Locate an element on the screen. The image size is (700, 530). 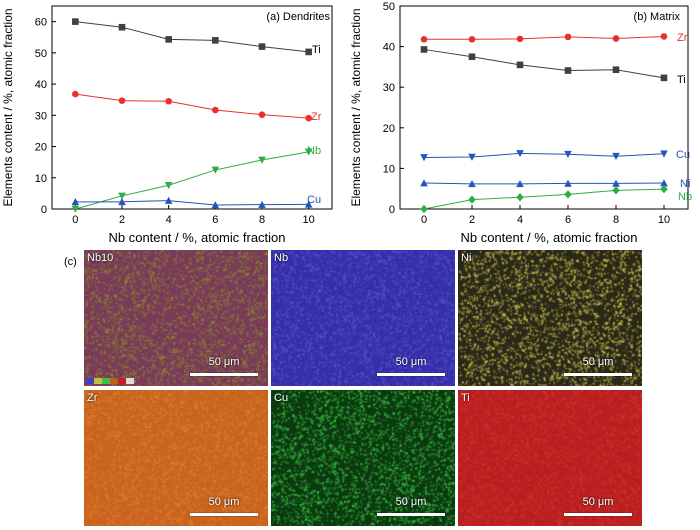
panel-c-label: (c) is located at coordinates (70, 262).